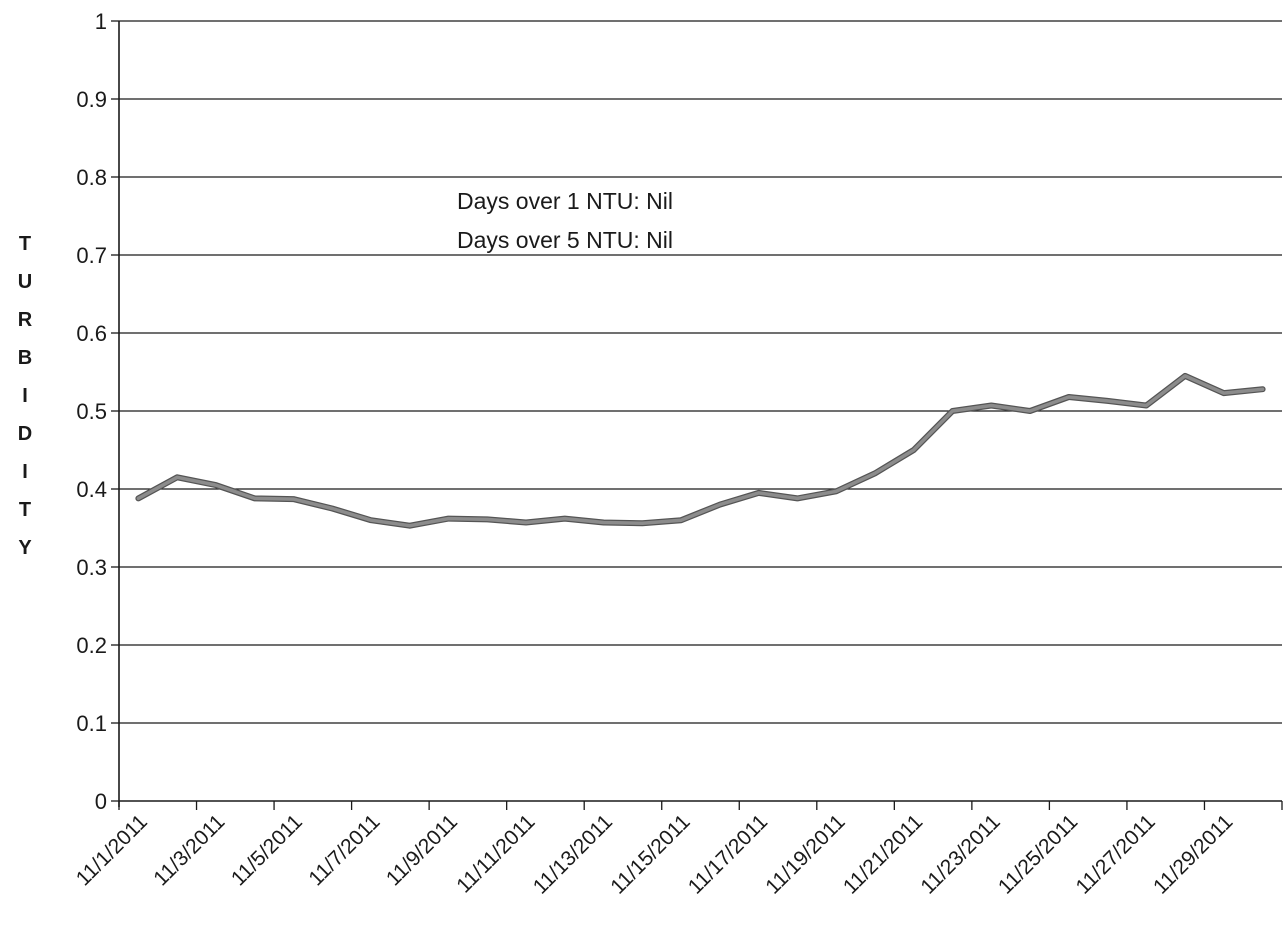 Image resolution: width=1286 pixels, height=943 pixels. I want to click on series-line, so click(700, 451).